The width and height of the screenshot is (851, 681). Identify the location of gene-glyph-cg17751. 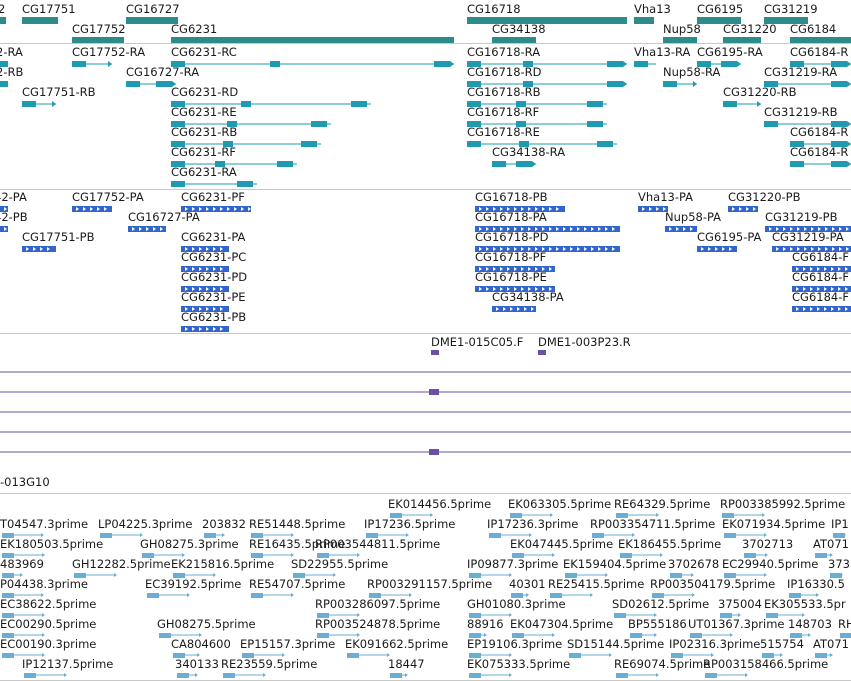
(40, 20).